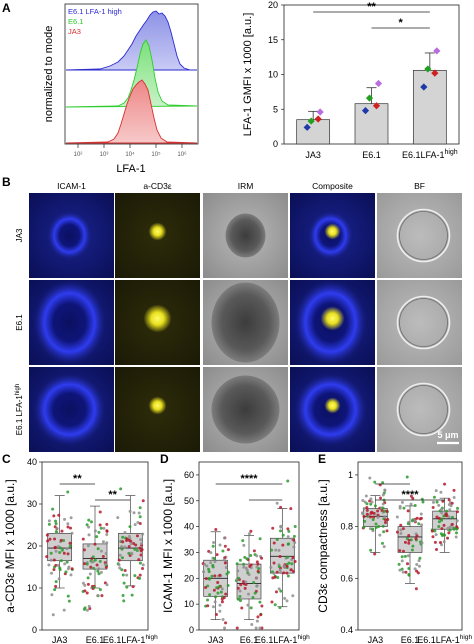 This screenshot has height=644, width=474. Describe the element at coordinates (401, 23) in the screenshot. I see `significance-label: *` at that location.